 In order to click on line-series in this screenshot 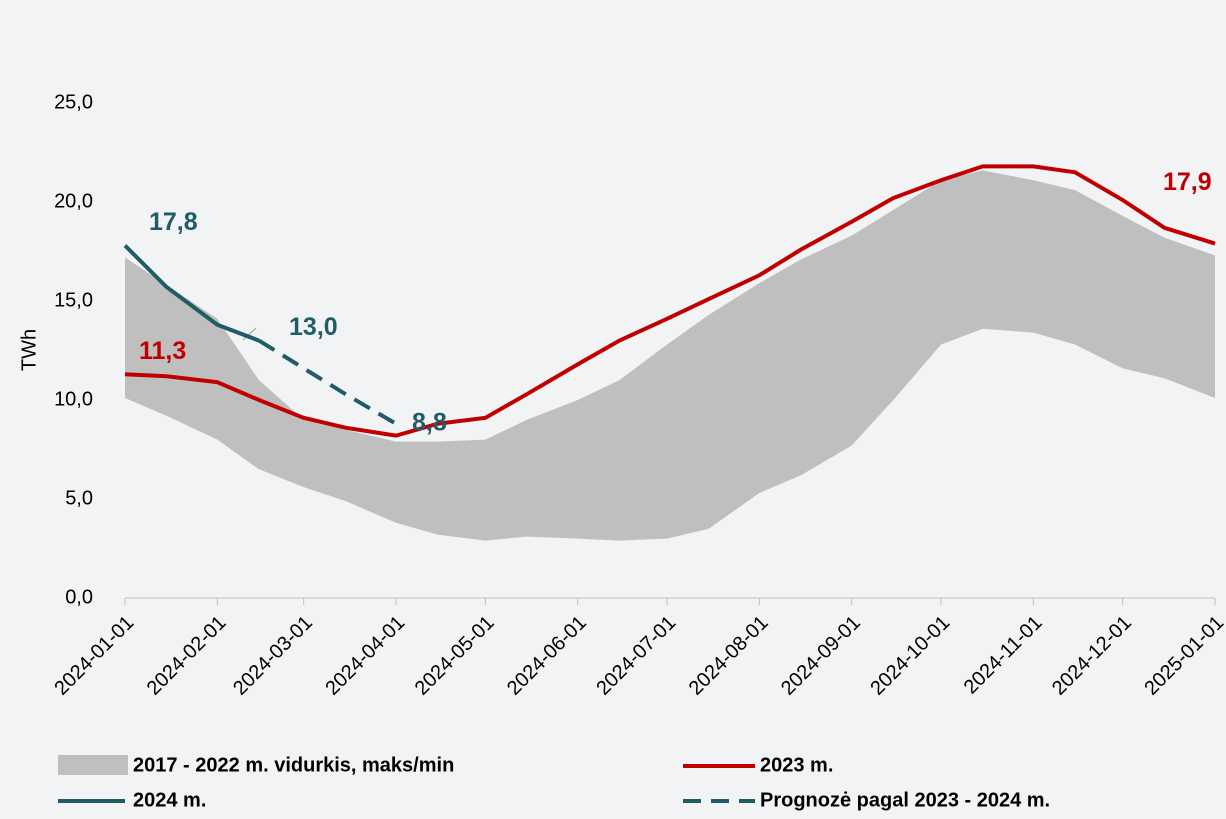, I will do `click(191, 293)`.